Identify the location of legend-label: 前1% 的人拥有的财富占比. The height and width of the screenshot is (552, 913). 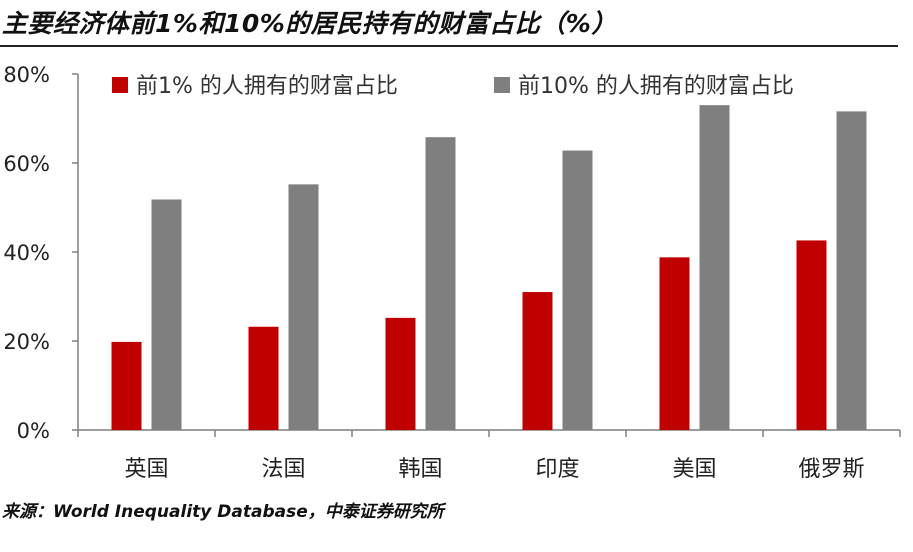
(267, 86).